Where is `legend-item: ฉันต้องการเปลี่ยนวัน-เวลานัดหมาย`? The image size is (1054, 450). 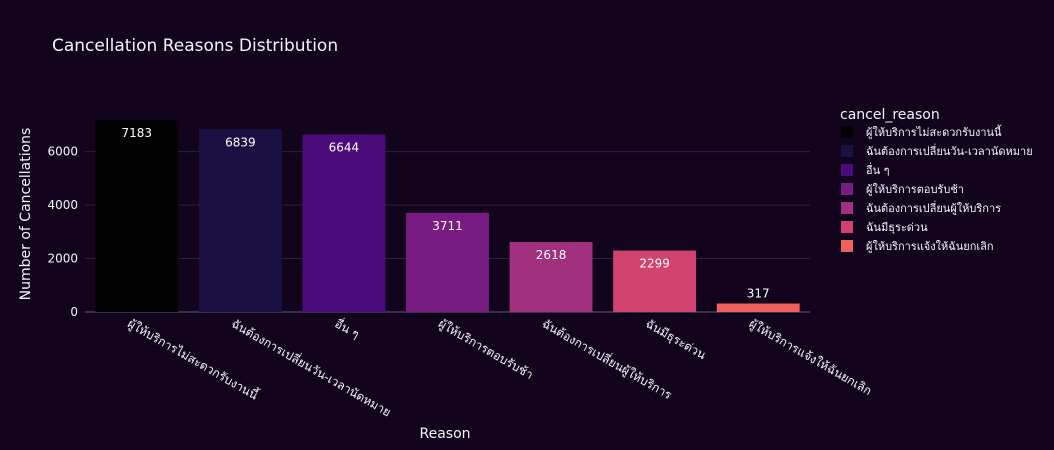 legend-item: ฉันต้องการเปลี่ยนวัน-เวลานัดหมาย is located at coordinates (937, 150).